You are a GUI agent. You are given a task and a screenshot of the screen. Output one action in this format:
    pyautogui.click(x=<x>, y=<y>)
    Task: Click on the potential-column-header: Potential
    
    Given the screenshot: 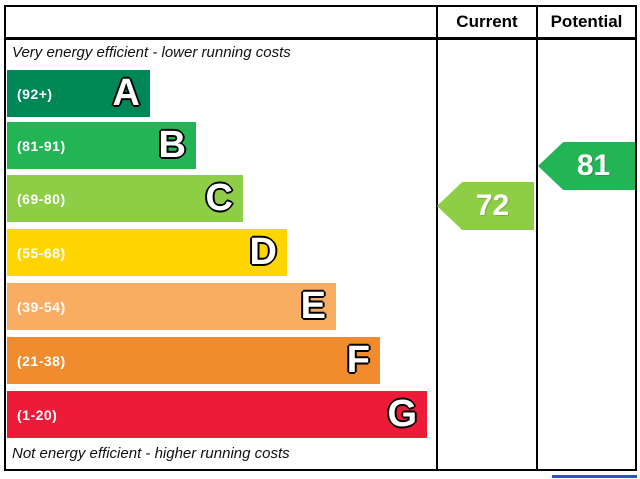 What is the action you would take?
    pyautogui.click(x=586, y=21)
    